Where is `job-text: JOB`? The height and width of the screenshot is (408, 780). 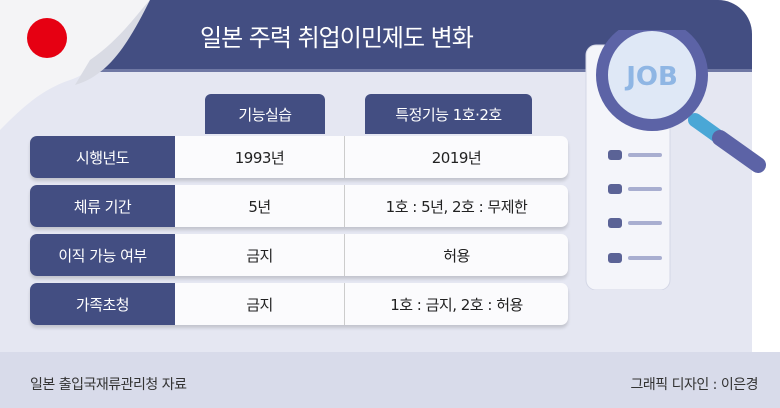
job-text: JOB is located at coordinates (651, 77).